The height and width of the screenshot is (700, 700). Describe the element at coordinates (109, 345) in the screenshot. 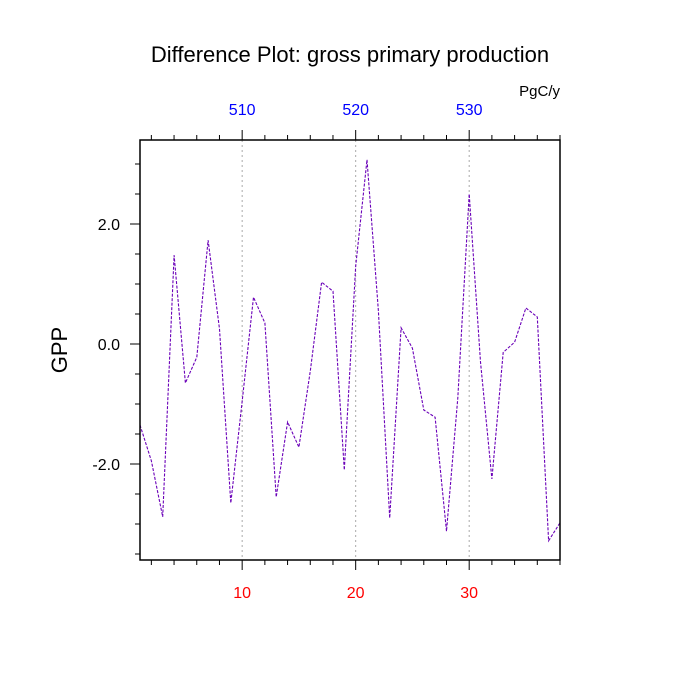

I see `y-tick-label: 0.0` at that location.